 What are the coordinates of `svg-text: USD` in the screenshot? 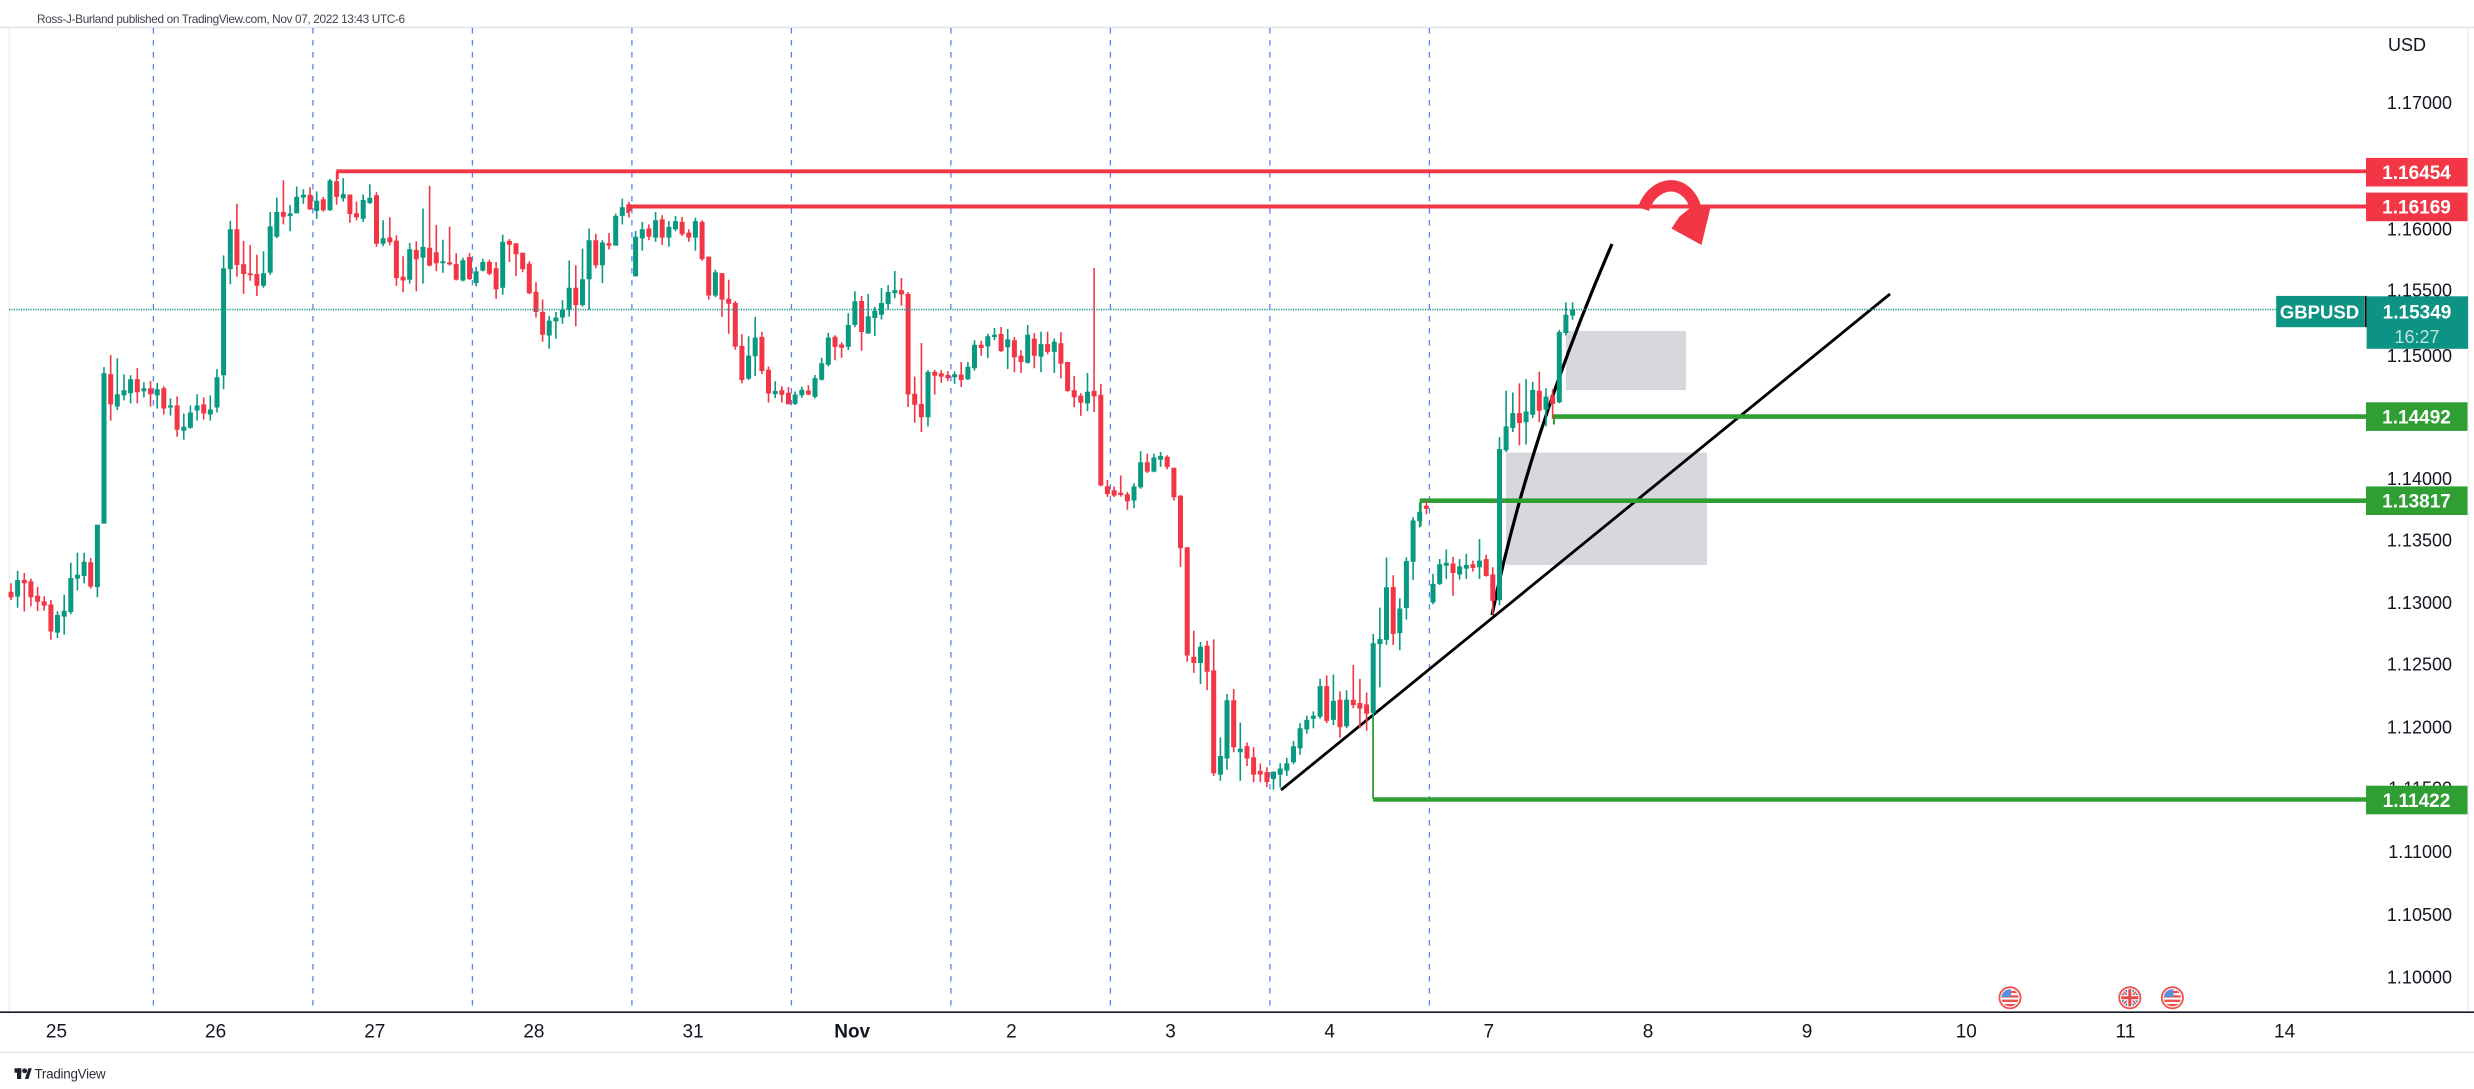 It's located at (2407, 45).